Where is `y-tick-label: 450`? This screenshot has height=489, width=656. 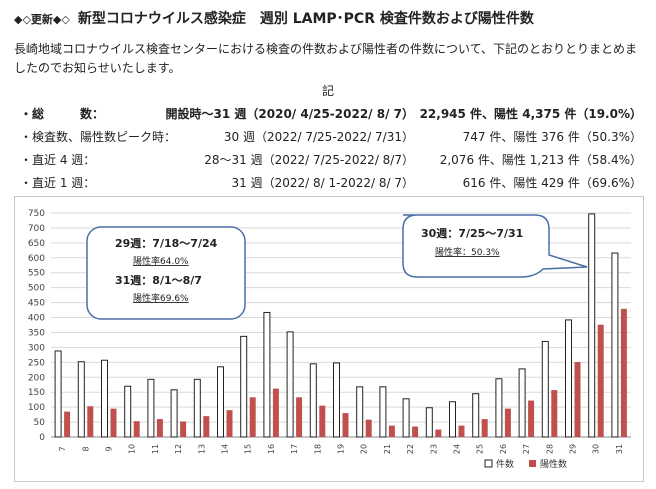
y-tick-label: 450 is located at coordinates (36, 304).